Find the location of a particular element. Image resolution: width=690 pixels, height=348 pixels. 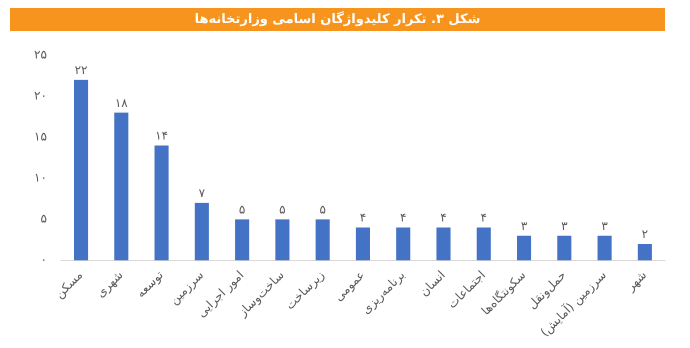

data-label: ۱۸ is located at coordinates (121, 103).